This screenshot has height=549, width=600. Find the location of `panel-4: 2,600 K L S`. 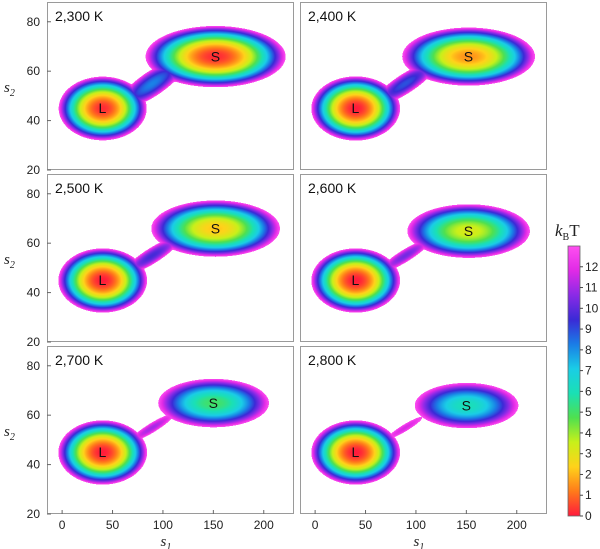

panel-4: 2,600 K L S is located at coordinates (423, 258).